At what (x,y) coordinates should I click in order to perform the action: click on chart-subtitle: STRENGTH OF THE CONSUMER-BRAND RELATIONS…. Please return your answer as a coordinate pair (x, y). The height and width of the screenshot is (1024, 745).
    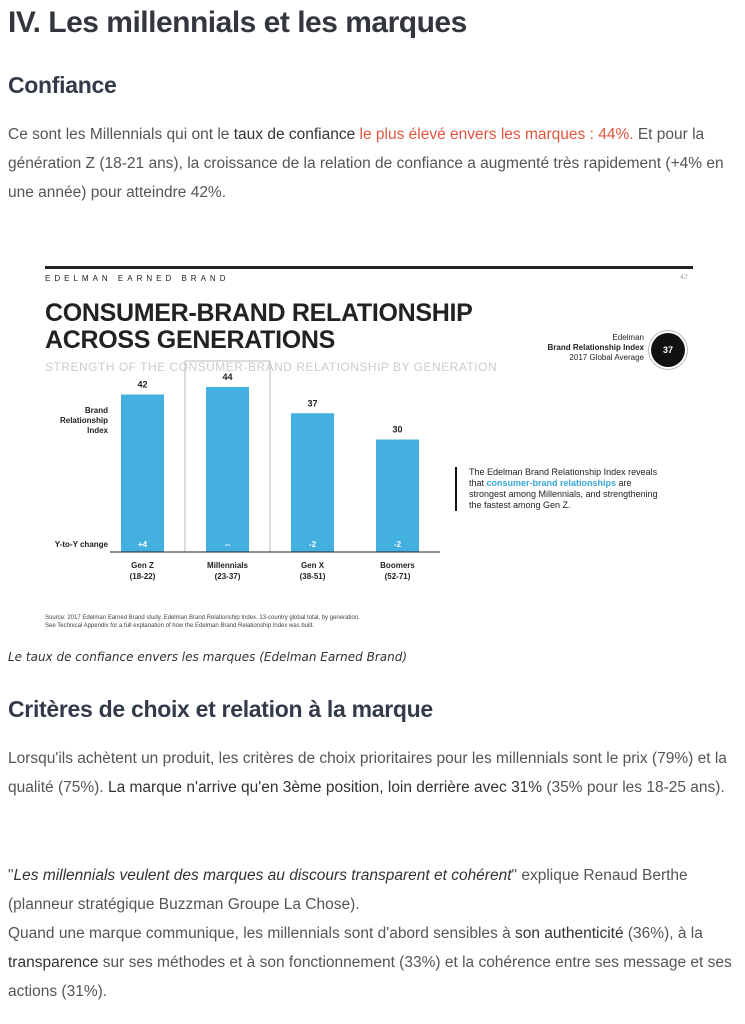
    Looking at the image, I should click on (271, 367).